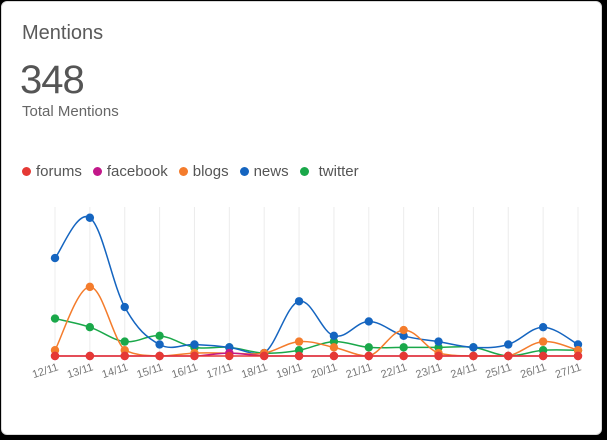 The height and width of the screenshot is (440, 607). Describe the element at coordinates (428, 371) in the screenshot. I see `x-tick-label: 23/11` at that location.